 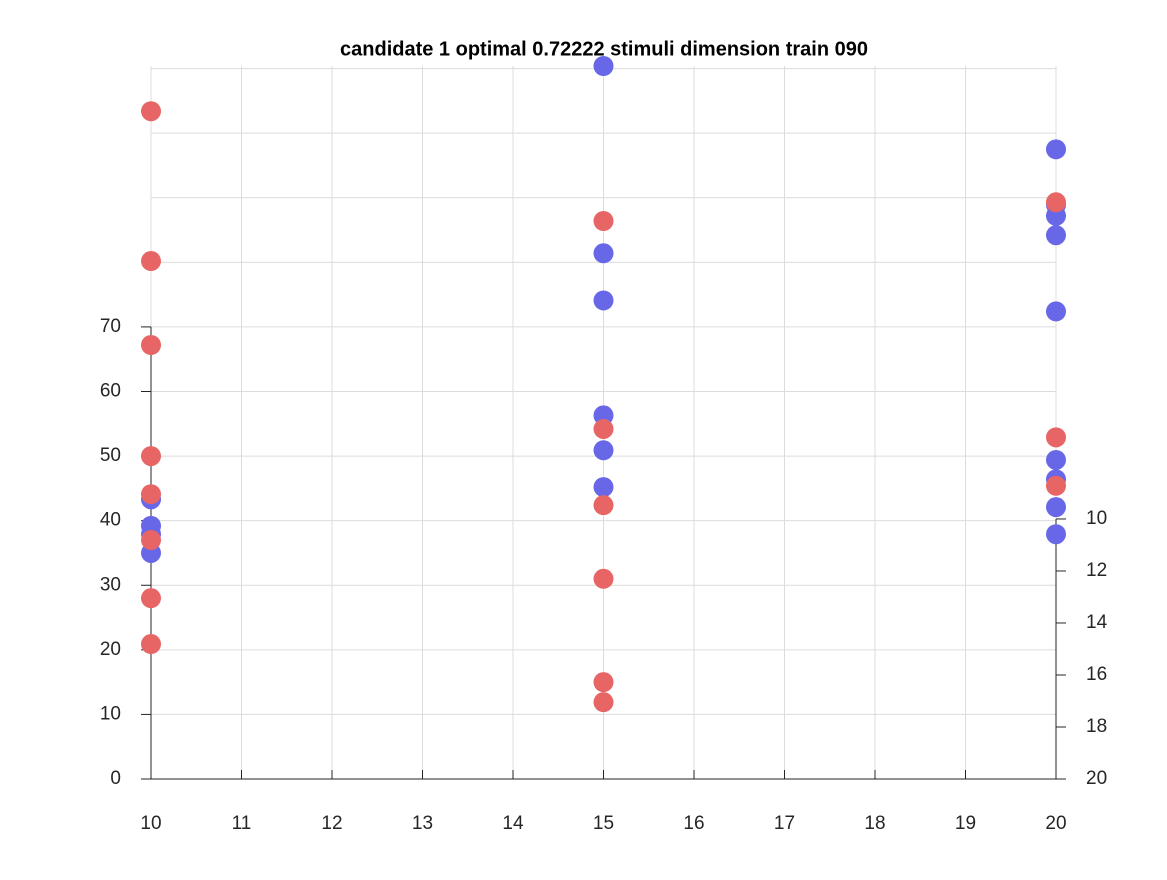 I want to click on x-tick-label: 11, so click(x=242, y=823).